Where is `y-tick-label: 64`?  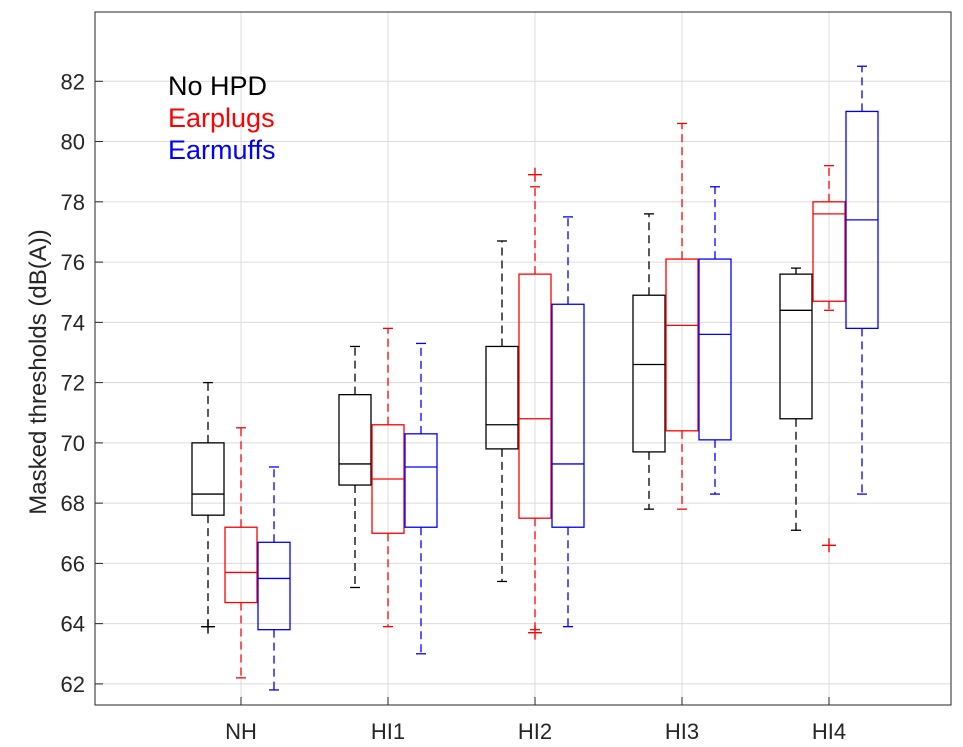 y-tick-label: 64 is located at coordinates (73, 624).